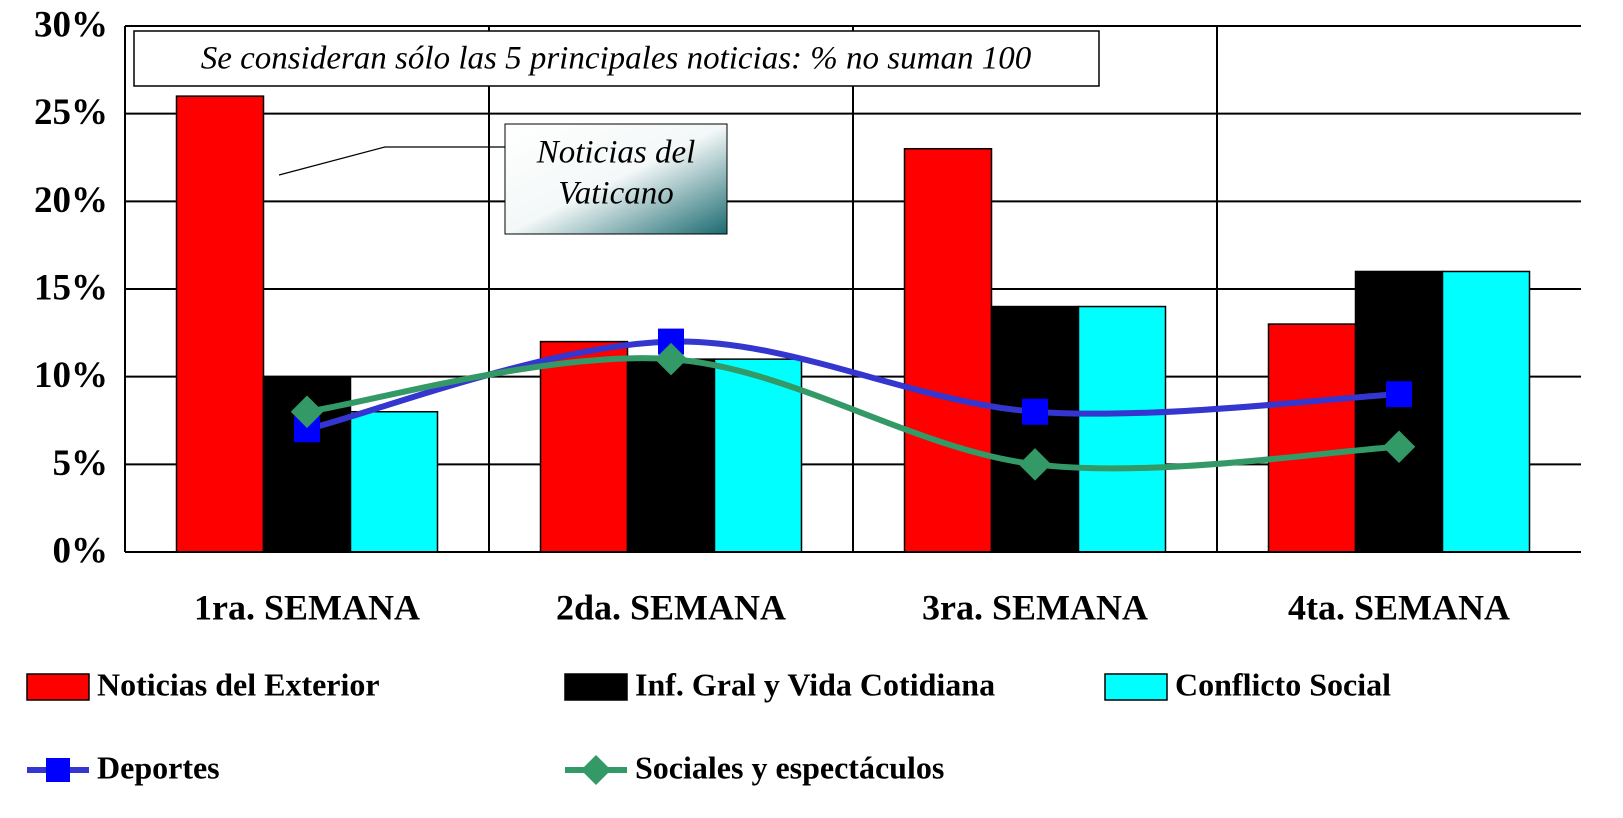  What do you see at coordinates (671, 607) in the screenshot?
I see `x-tick-label: 2da. SEMANA` at bounding box center [671, 607].